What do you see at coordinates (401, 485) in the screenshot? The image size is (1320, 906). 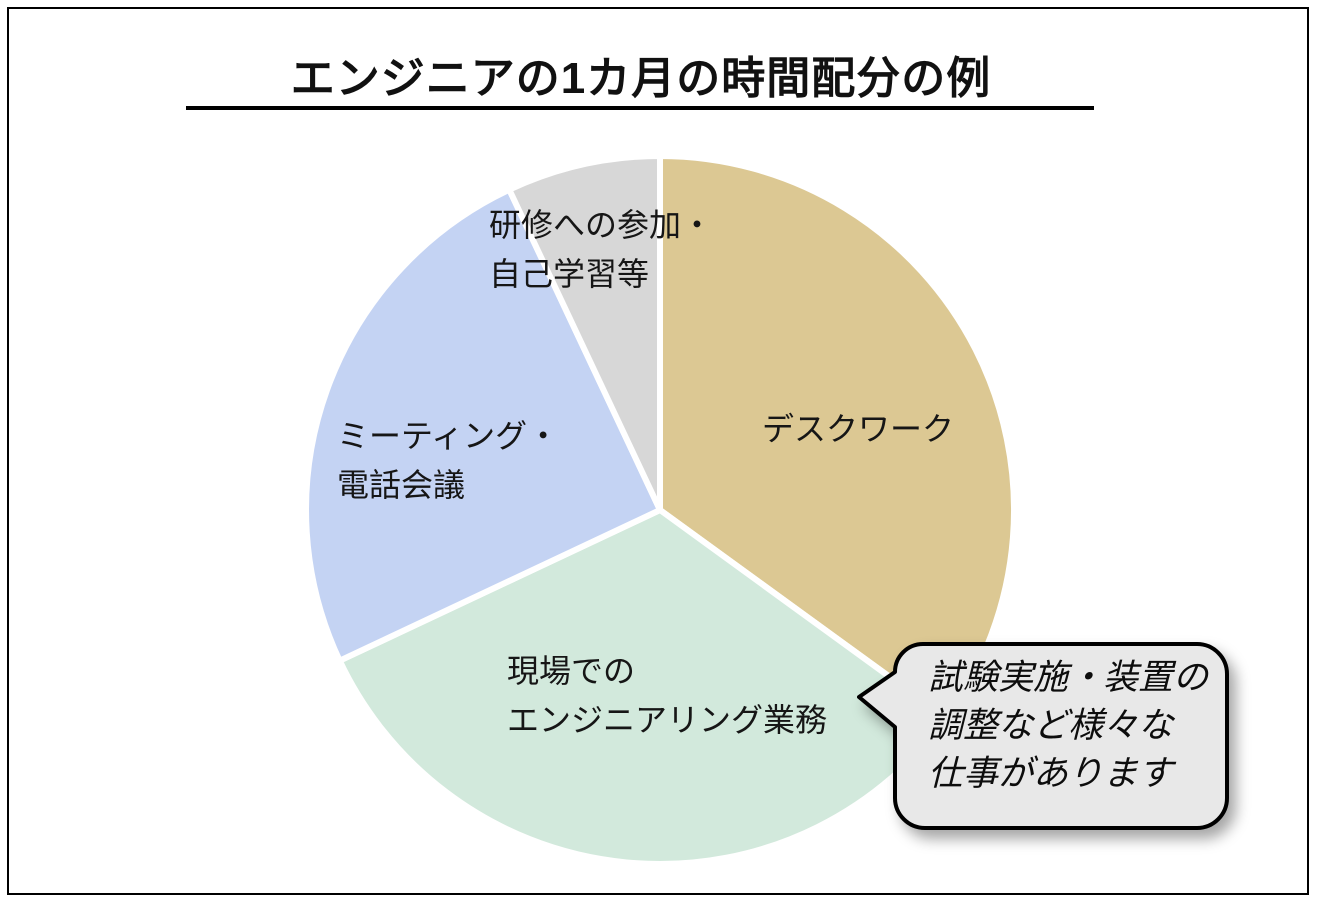 I see `slice-label-line: 電話会議` at bounding box center [401, 485].